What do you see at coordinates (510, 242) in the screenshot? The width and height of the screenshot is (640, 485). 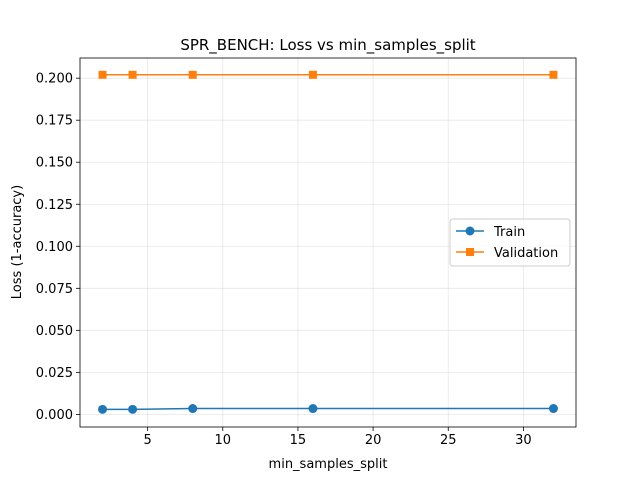 I see `legend: Train Validation` at bounding box center [510, 242].